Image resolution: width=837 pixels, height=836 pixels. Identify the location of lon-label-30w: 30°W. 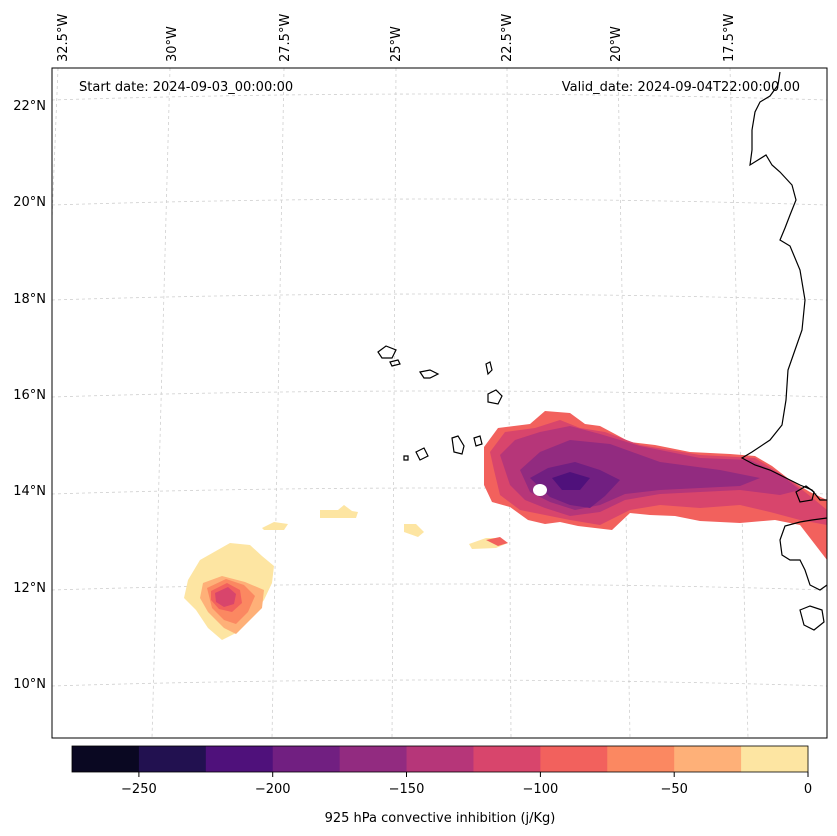
(172, 44).